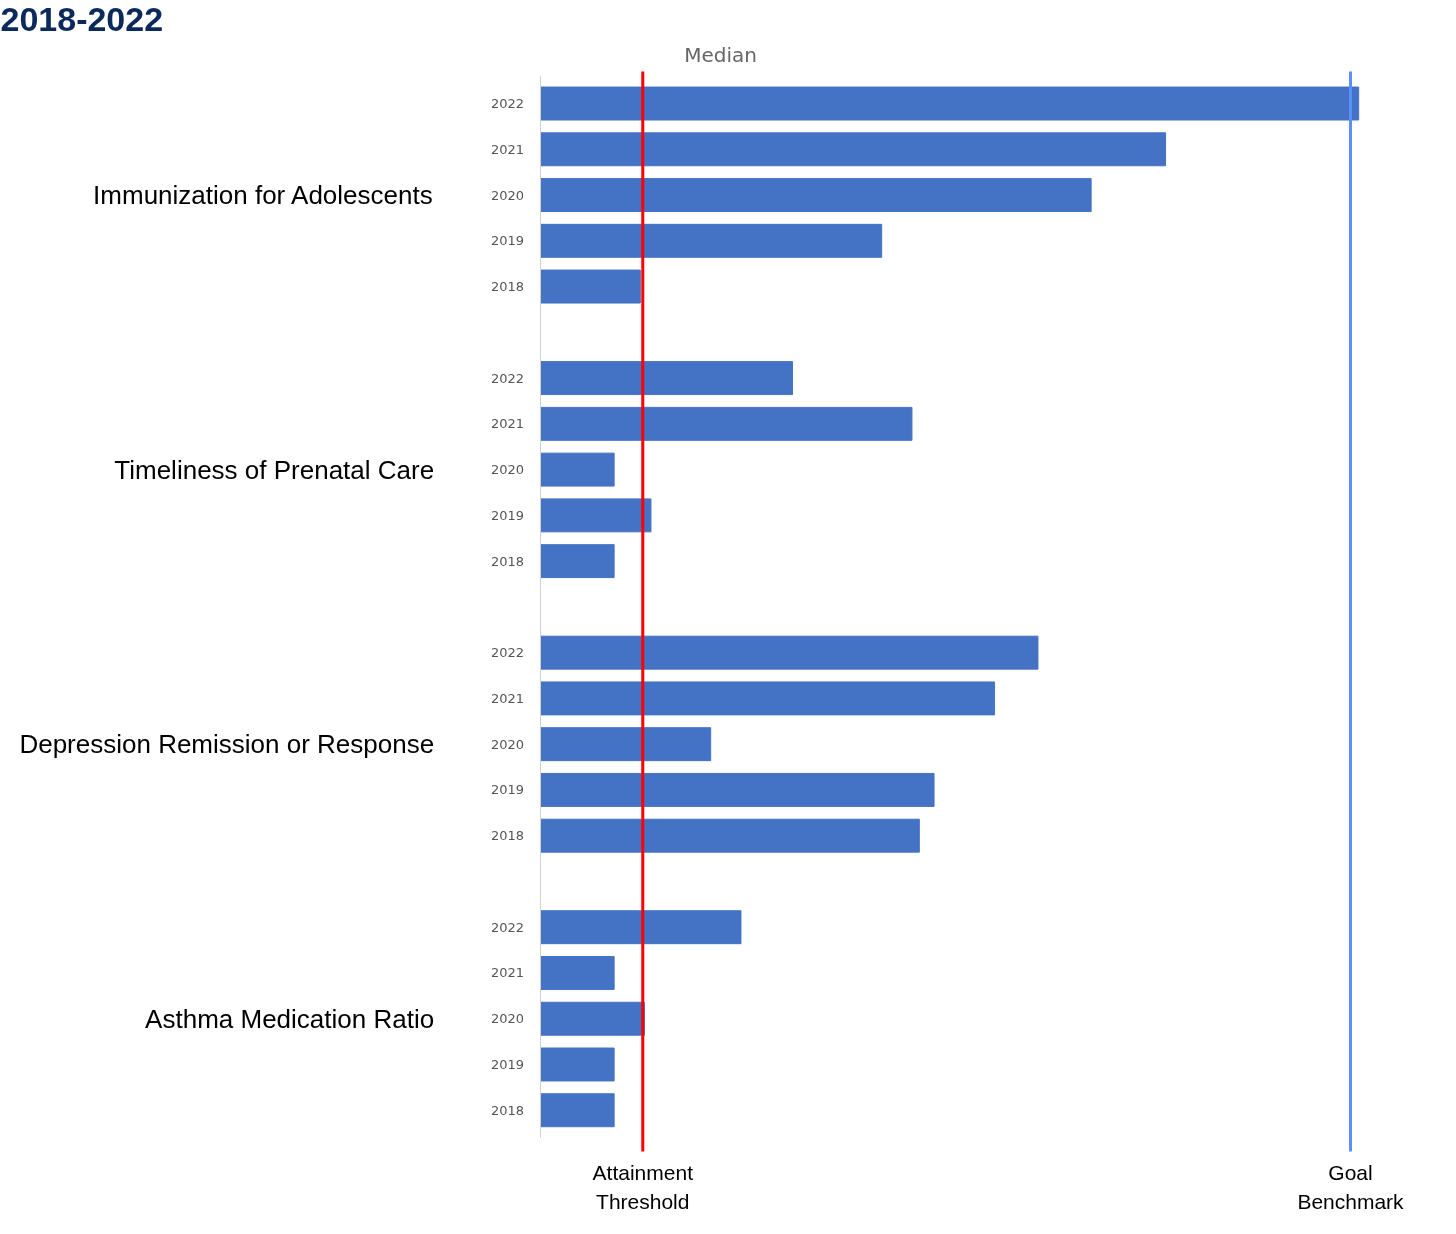 This screenshot has width=1456, height=1234. I want to click on text: Asthma Medication Ratio, so click(290, 1018).